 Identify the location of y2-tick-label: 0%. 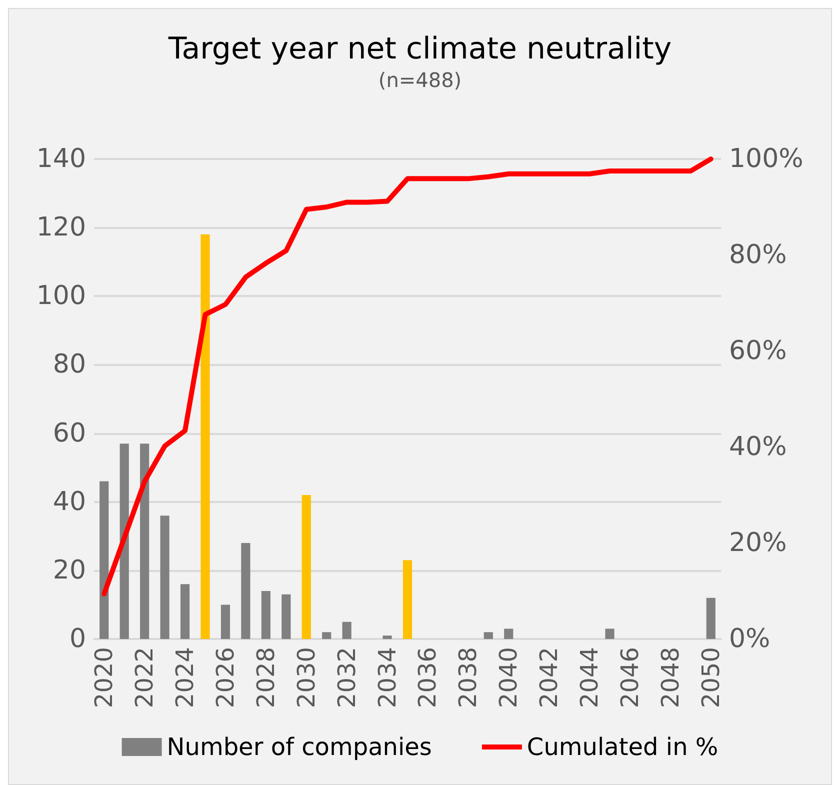
(749, 639).